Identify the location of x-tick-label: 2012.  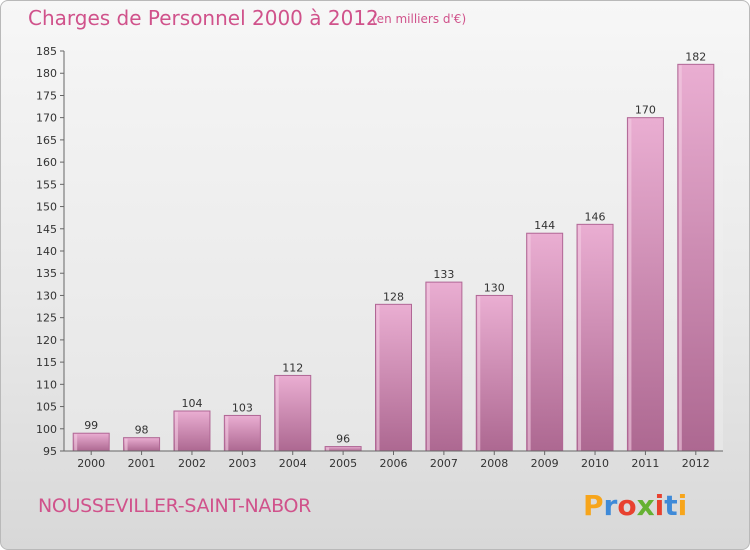
(696, 463).